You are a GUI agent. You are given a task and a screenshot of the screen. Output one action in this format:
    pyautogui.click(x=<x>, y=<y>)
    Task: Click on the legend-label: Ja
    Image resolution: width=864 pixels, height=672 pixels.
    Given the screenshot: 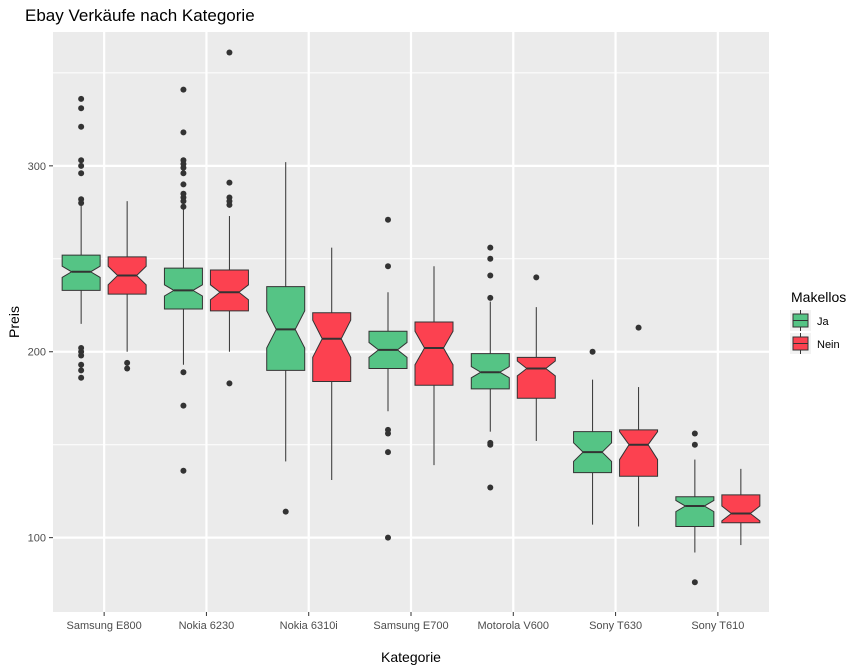 What is the action you would take?
    pyautogui.click(x=823, y=322)
    